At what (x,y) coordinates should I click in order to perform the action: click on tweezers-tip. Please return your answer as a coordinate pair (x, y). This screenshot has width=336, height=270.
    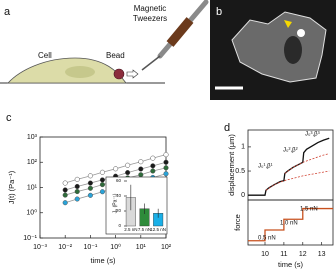
    Looking at the image, I should click on (151, 63).